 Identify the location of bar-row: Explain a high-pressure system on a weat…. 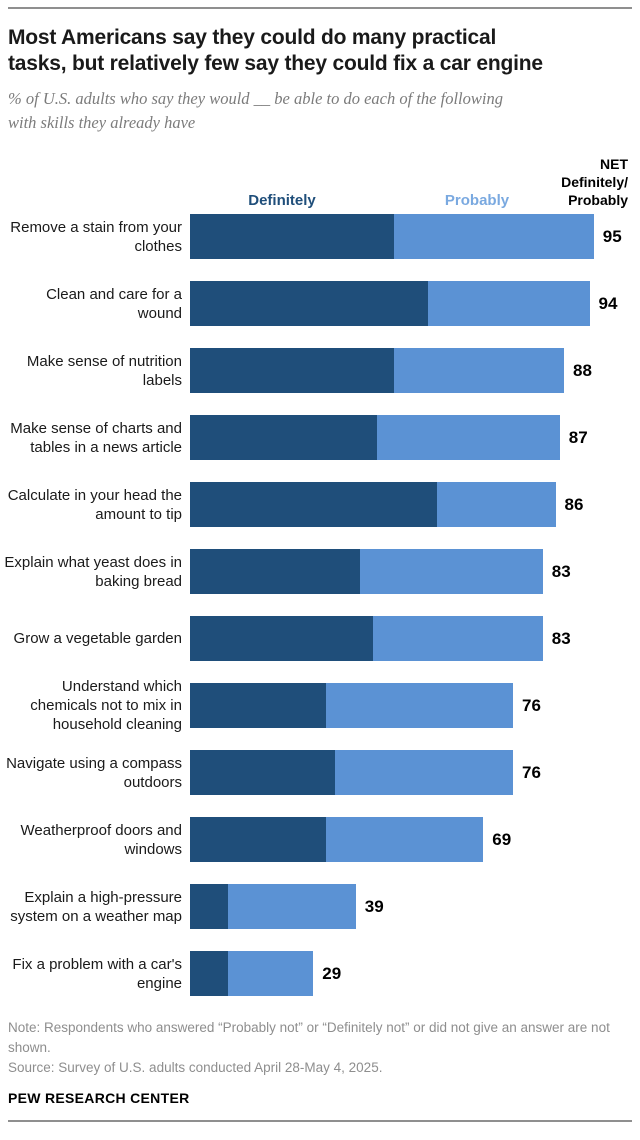
(320, 906).